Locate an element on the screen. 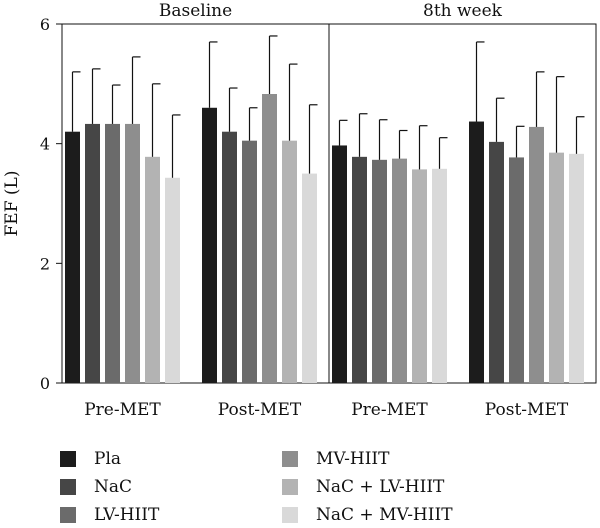  legend-item-nac-lv-hiit: NaC + LV-HIIT is located at coordinates (363, 487).